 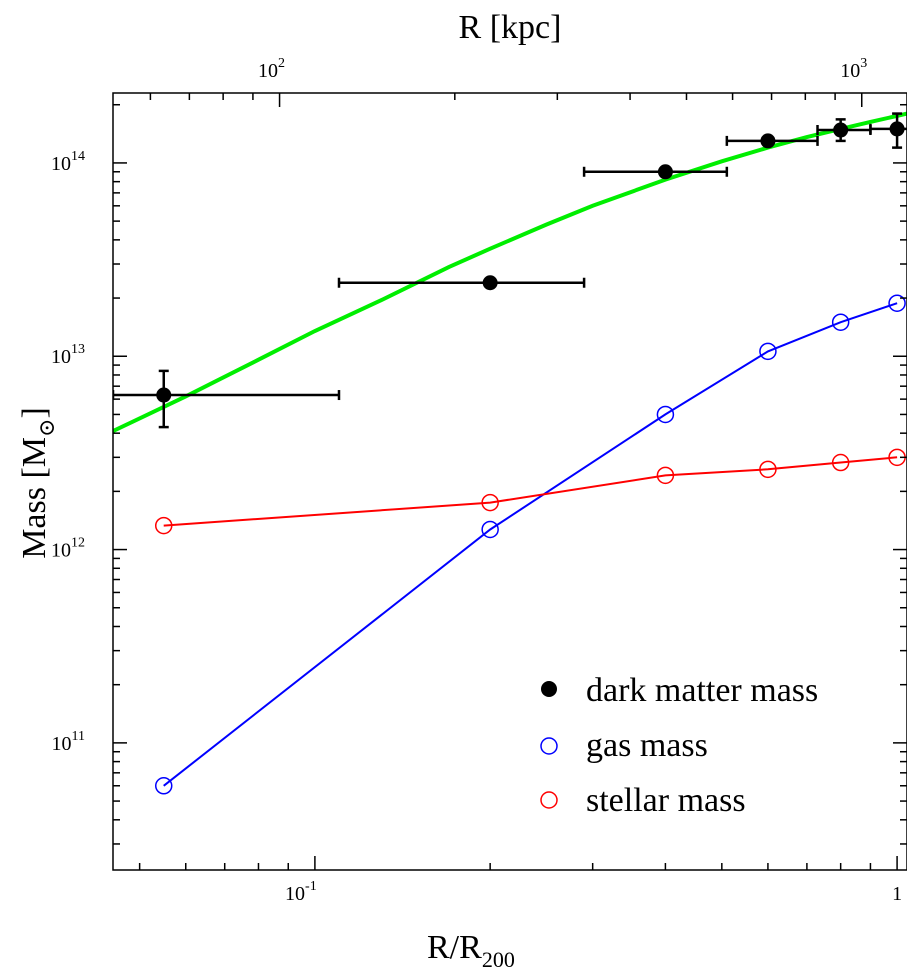 I want to click on x-tick-label: 1, so click(x=897, y=894).